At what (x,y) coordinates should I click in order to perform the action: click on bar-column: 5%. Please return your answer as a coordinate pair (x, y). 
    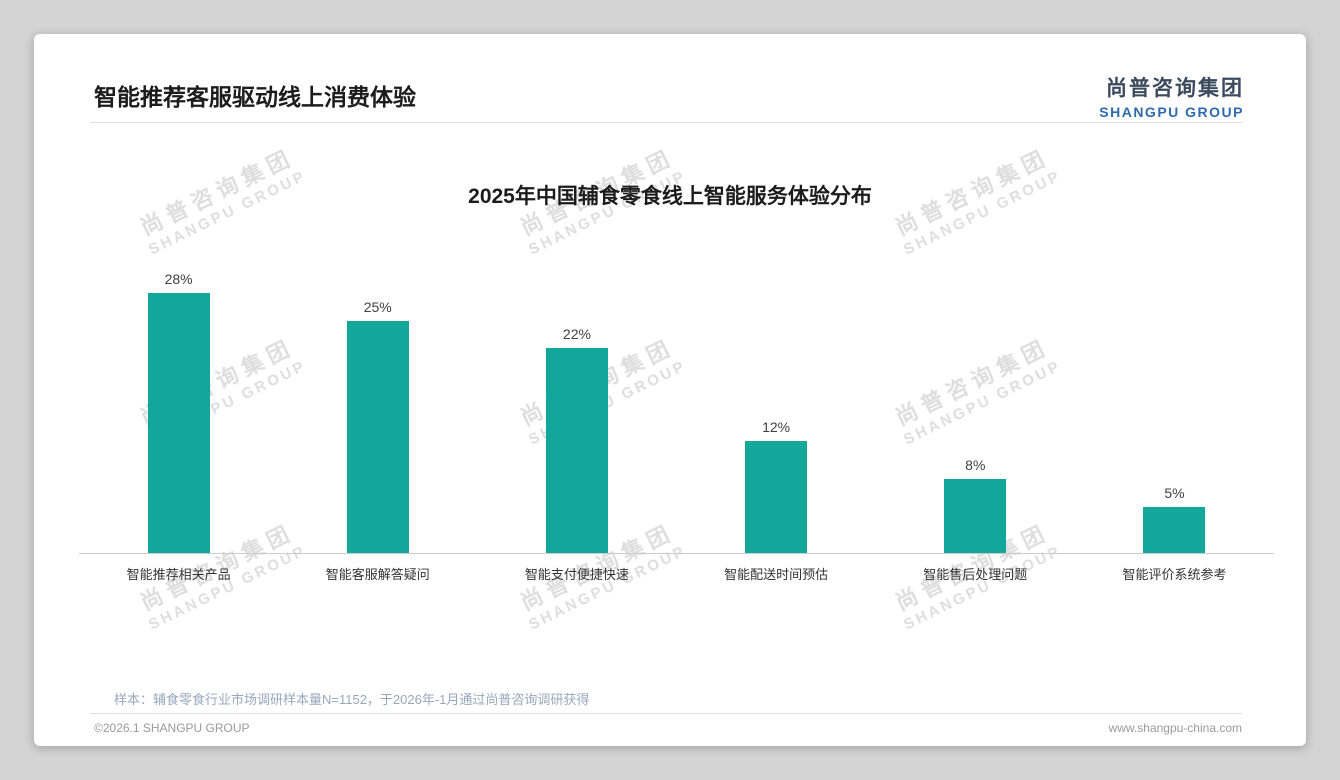
    Looking at the image, I should click on (1174, 388).